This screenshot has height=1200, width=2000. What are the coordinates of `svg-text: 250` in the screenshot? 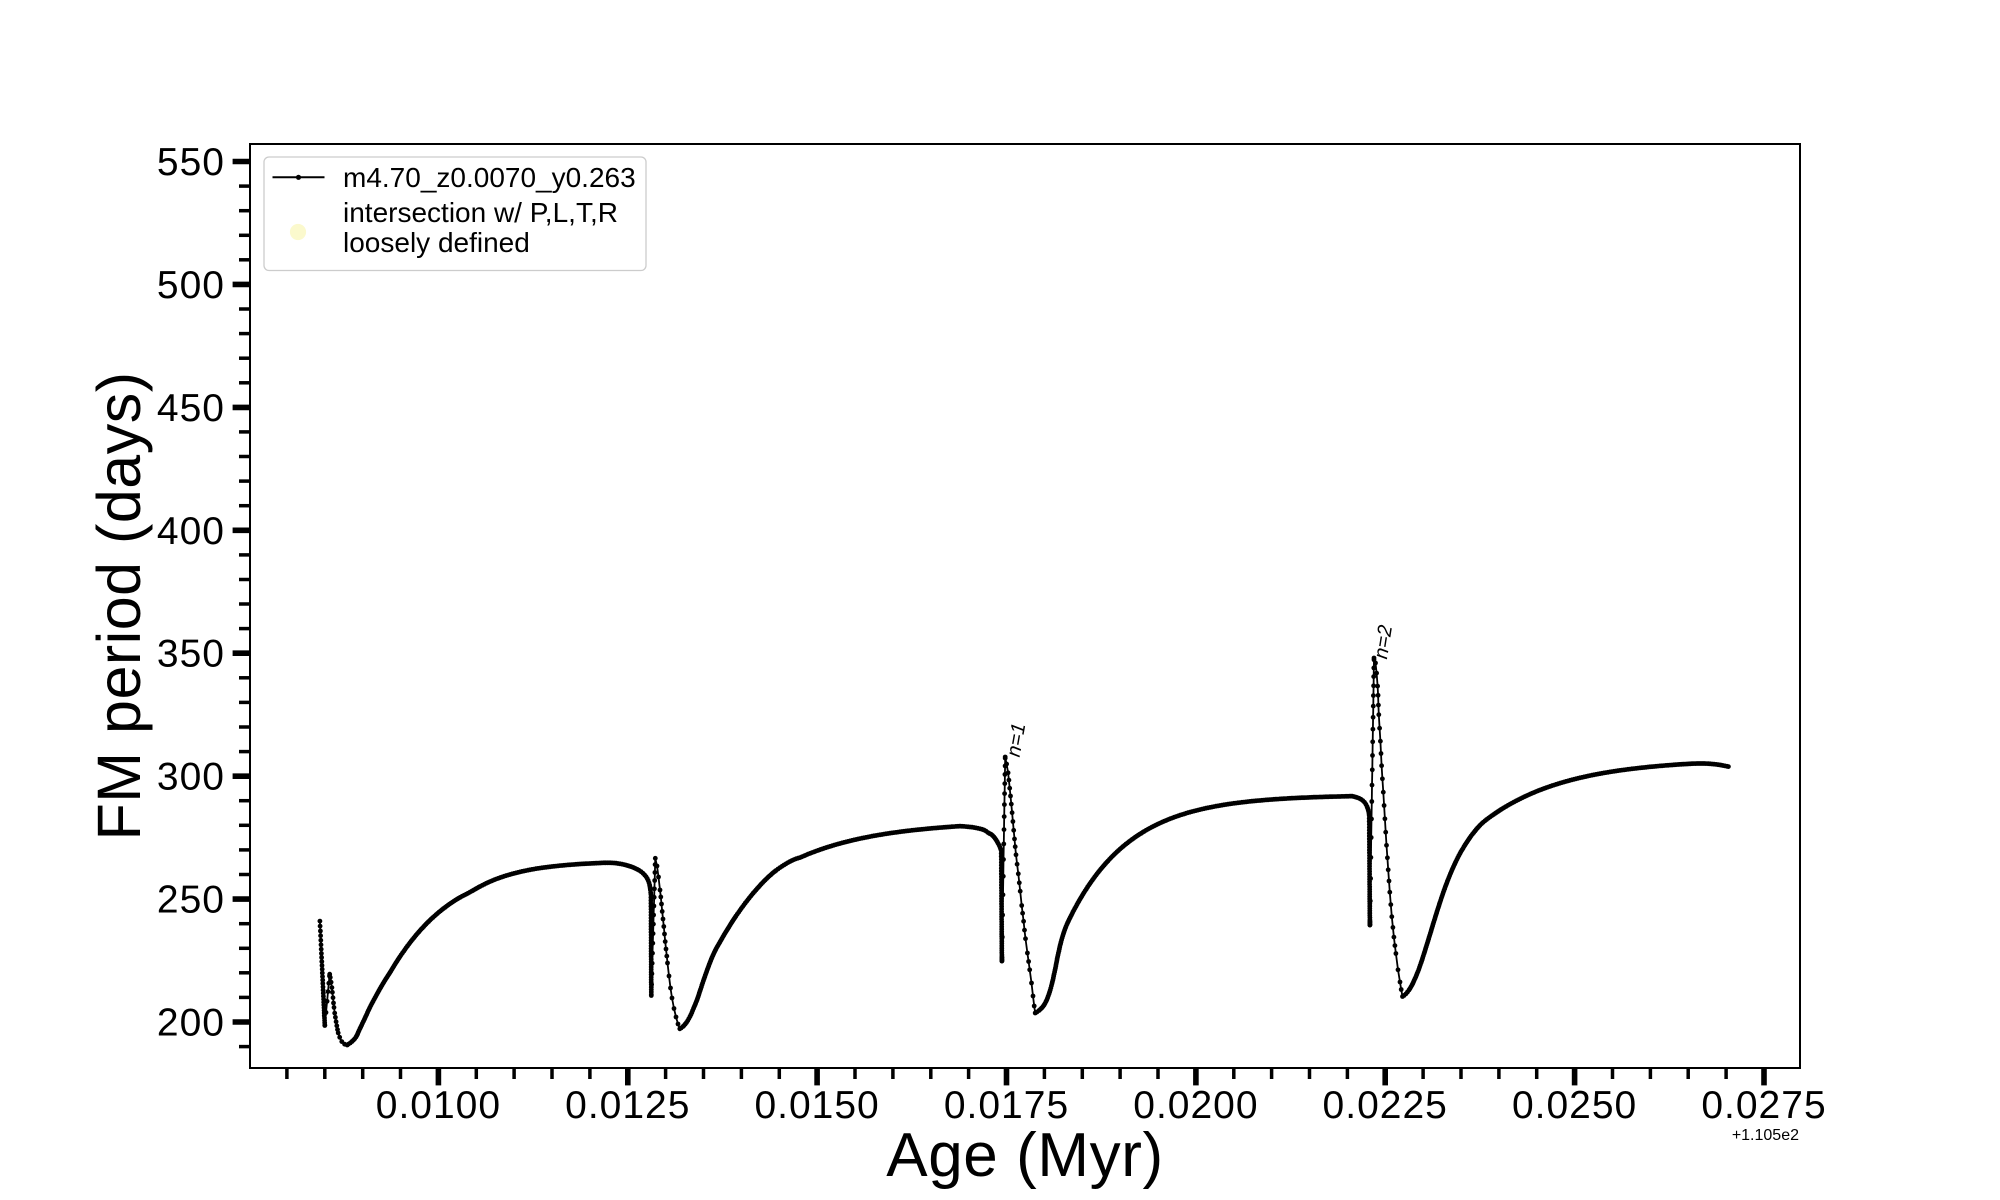 It's located at (191, 900).